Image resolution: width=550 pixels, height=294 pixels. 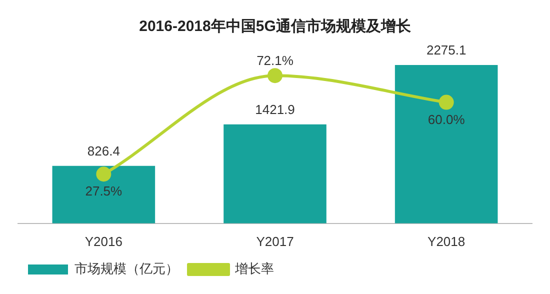 I want to click on data-label: 1421.9, so click(x=275, y=109).